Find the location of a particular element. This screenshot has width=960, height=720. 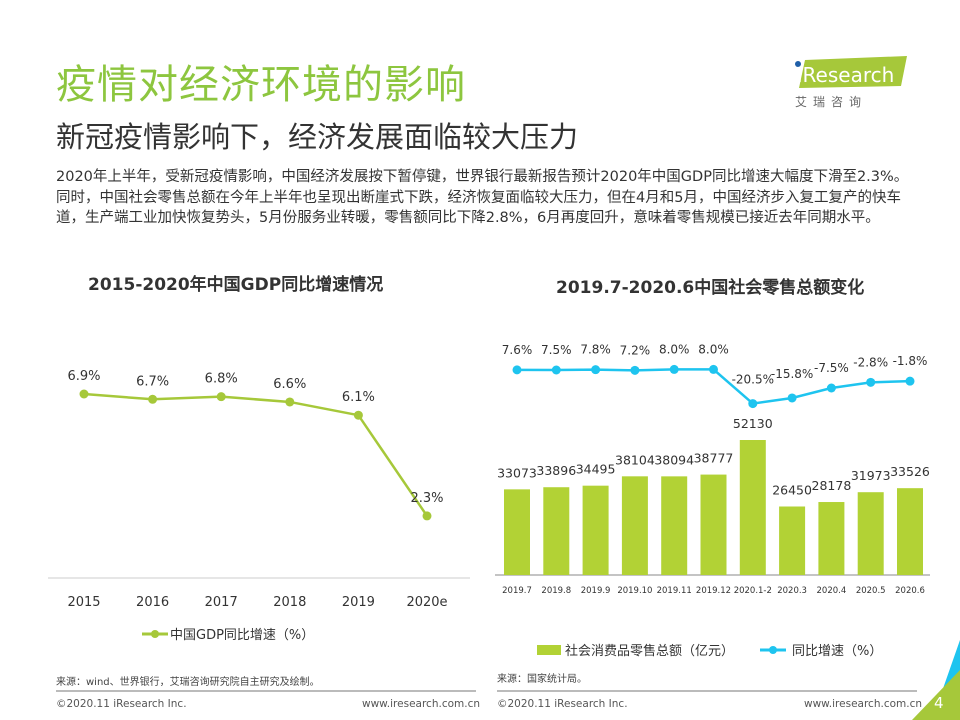

retail-legend: 社会消费品零售总额（亿元） 同比增速（%） is located at coordinates (709, 649).